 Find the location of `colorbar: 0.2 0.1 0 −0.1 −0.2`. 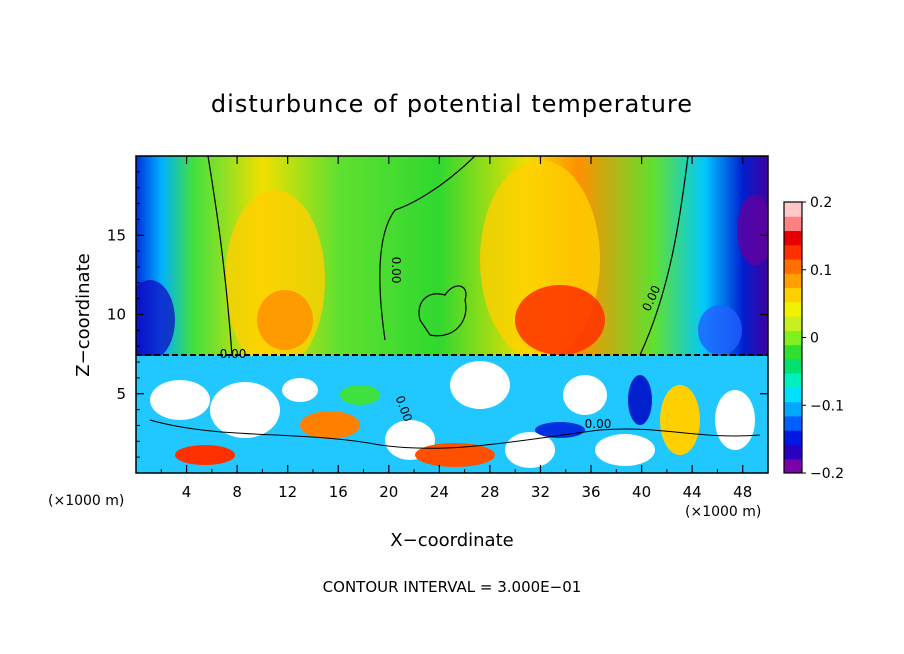

colorbar: 0.2 0.1 0 −0.1 −0.2 is located at coordinates (813, 338).